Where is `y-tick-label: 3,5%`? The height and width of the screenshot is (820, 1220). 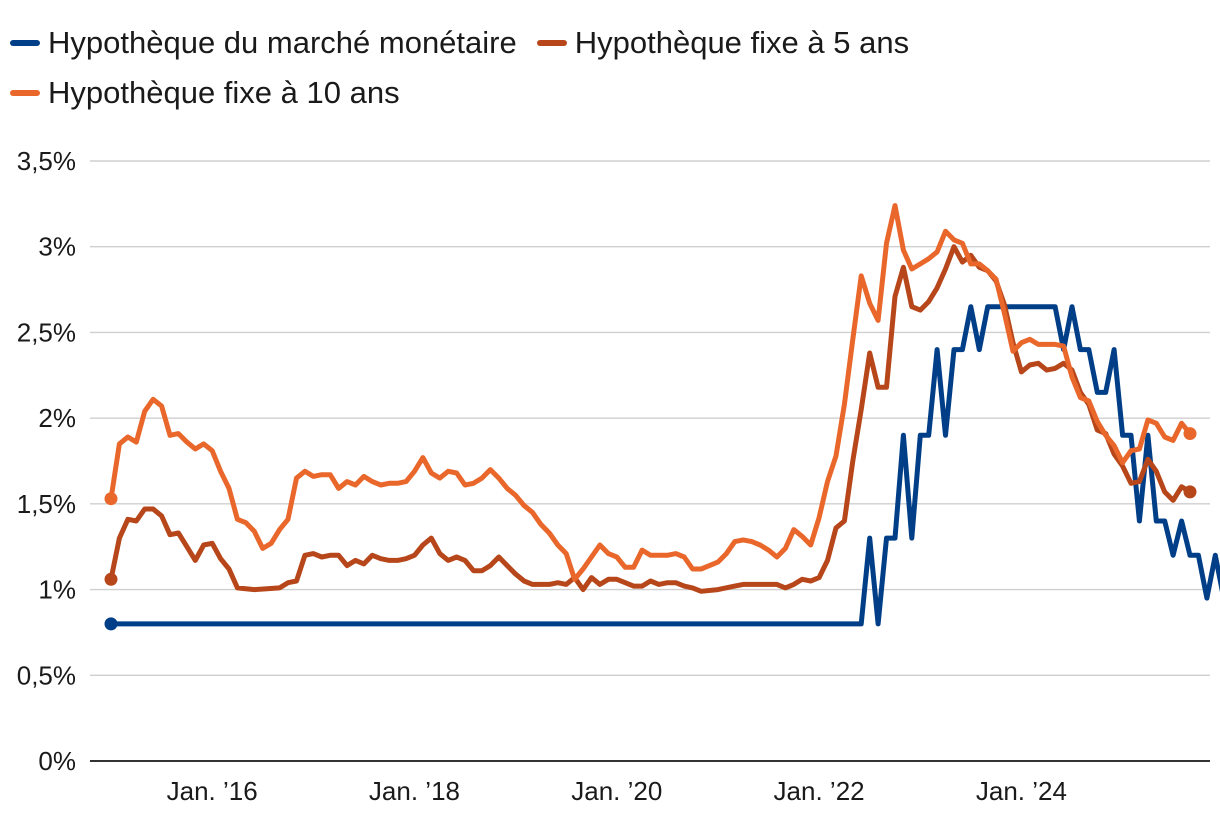 y-tick-label: 3,5% is located at coordinates (46, 161).